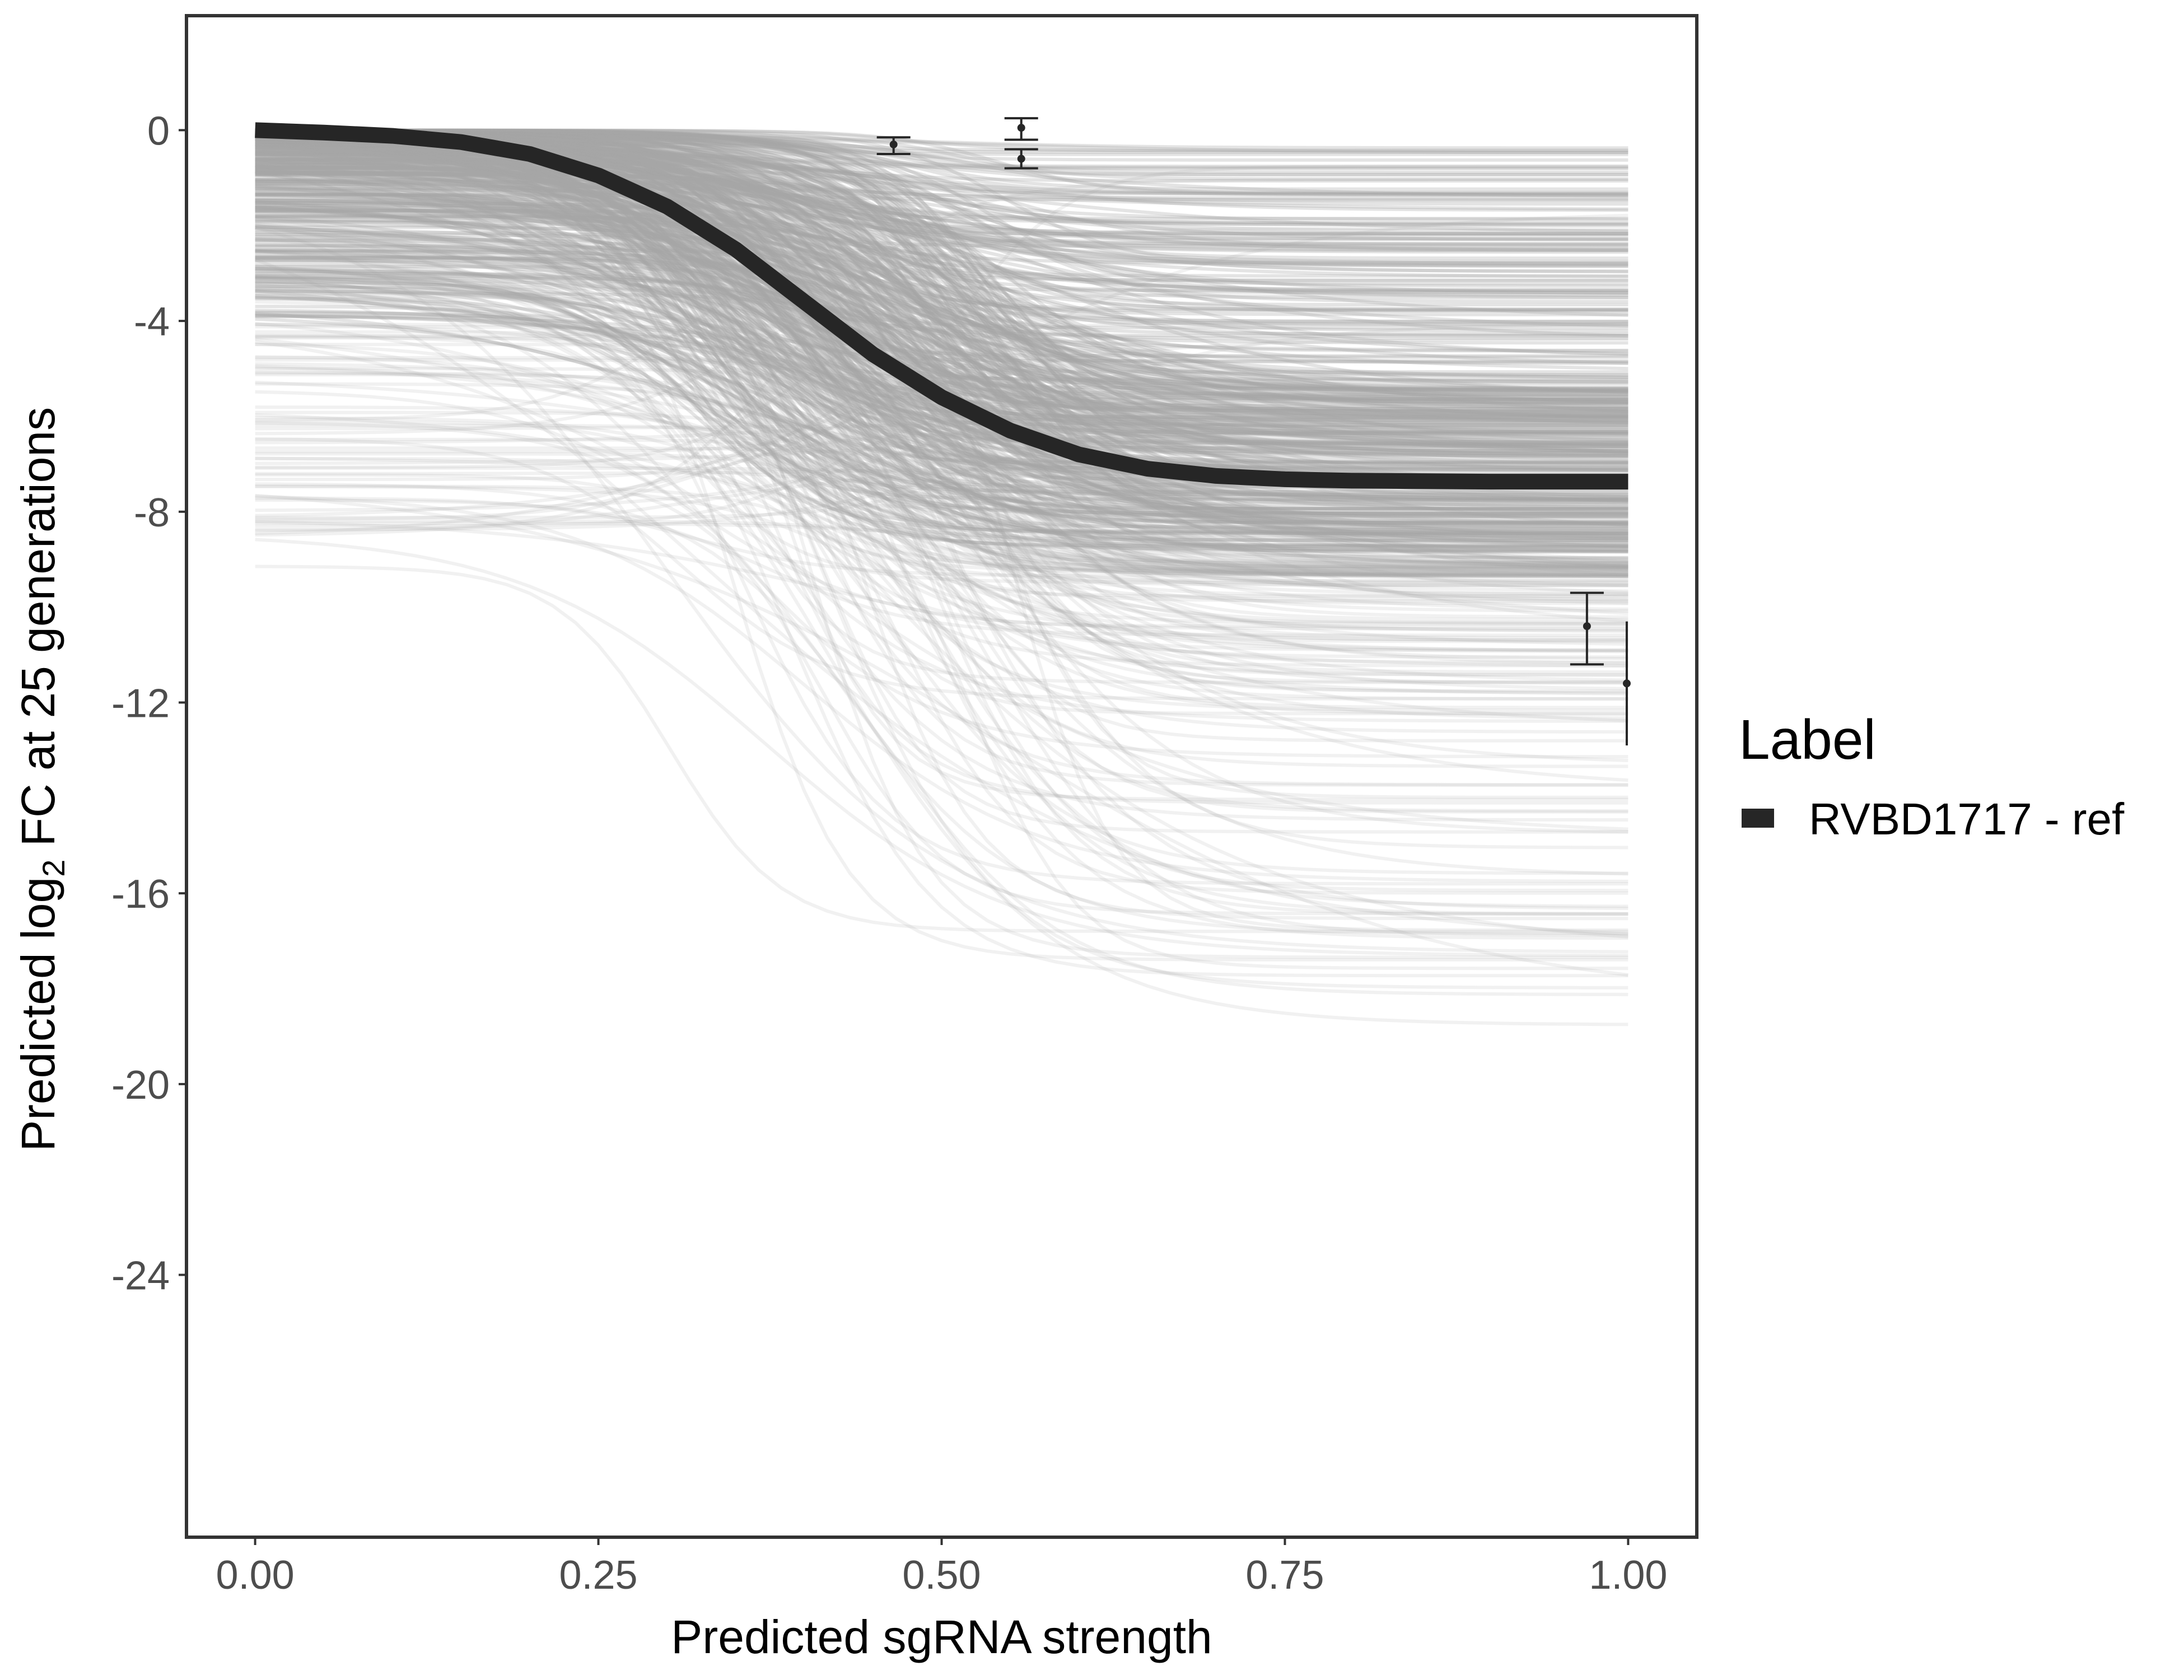 This screenshot has width=2184, height=1680. What do you see at coordinates (42, 779) in the screenshot?
I see `y-axis-title: Predicted log2 FC at 25 generations` at bounding box center [42, 779].